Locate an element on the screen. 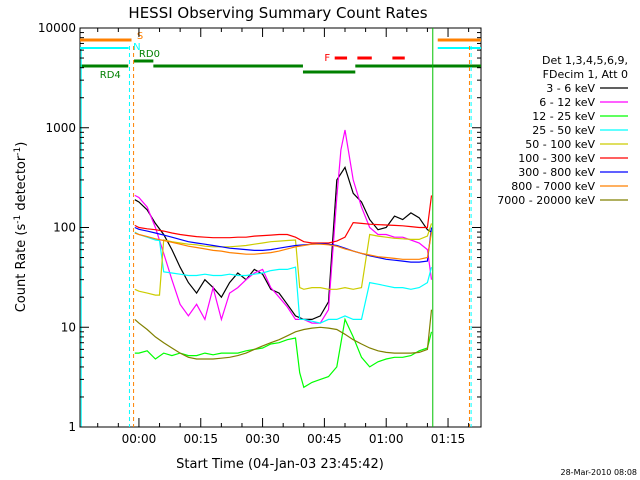 The height and width of the screenshot is (480, 640). y-tick-label: 1 is located at coordinates (72, 427).